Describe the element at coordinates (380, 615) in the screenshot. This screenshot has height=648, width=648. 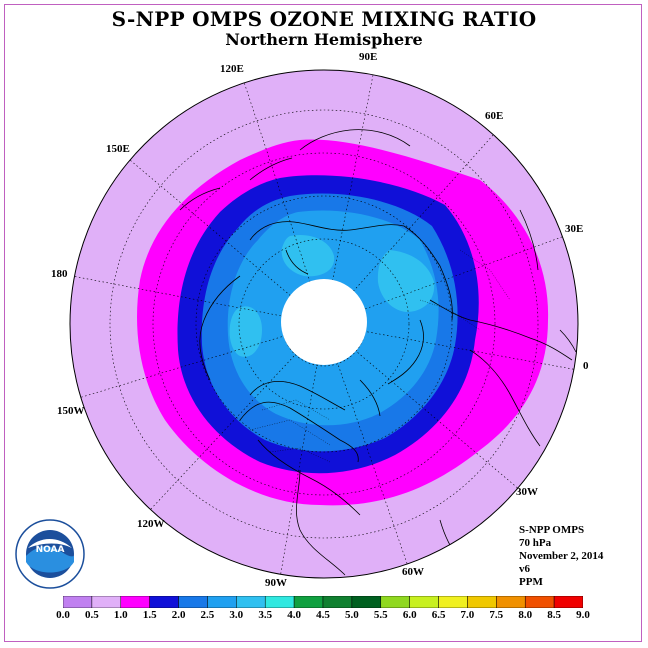
I see `legend-tick-label: 5.5` at that location.